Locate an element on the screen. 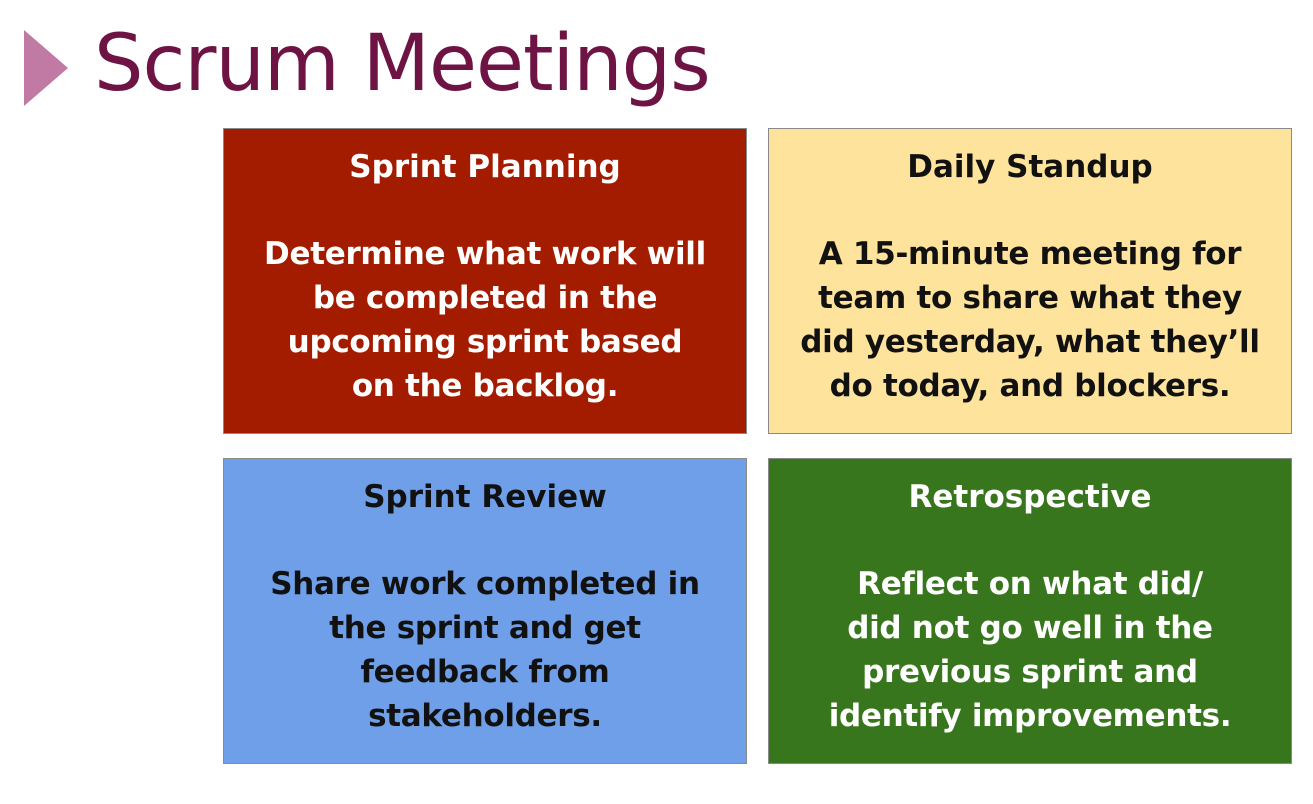 This screenshot has height=804, width=1313. card-body-line: on the backlog. is located at coordinates (485, 386).